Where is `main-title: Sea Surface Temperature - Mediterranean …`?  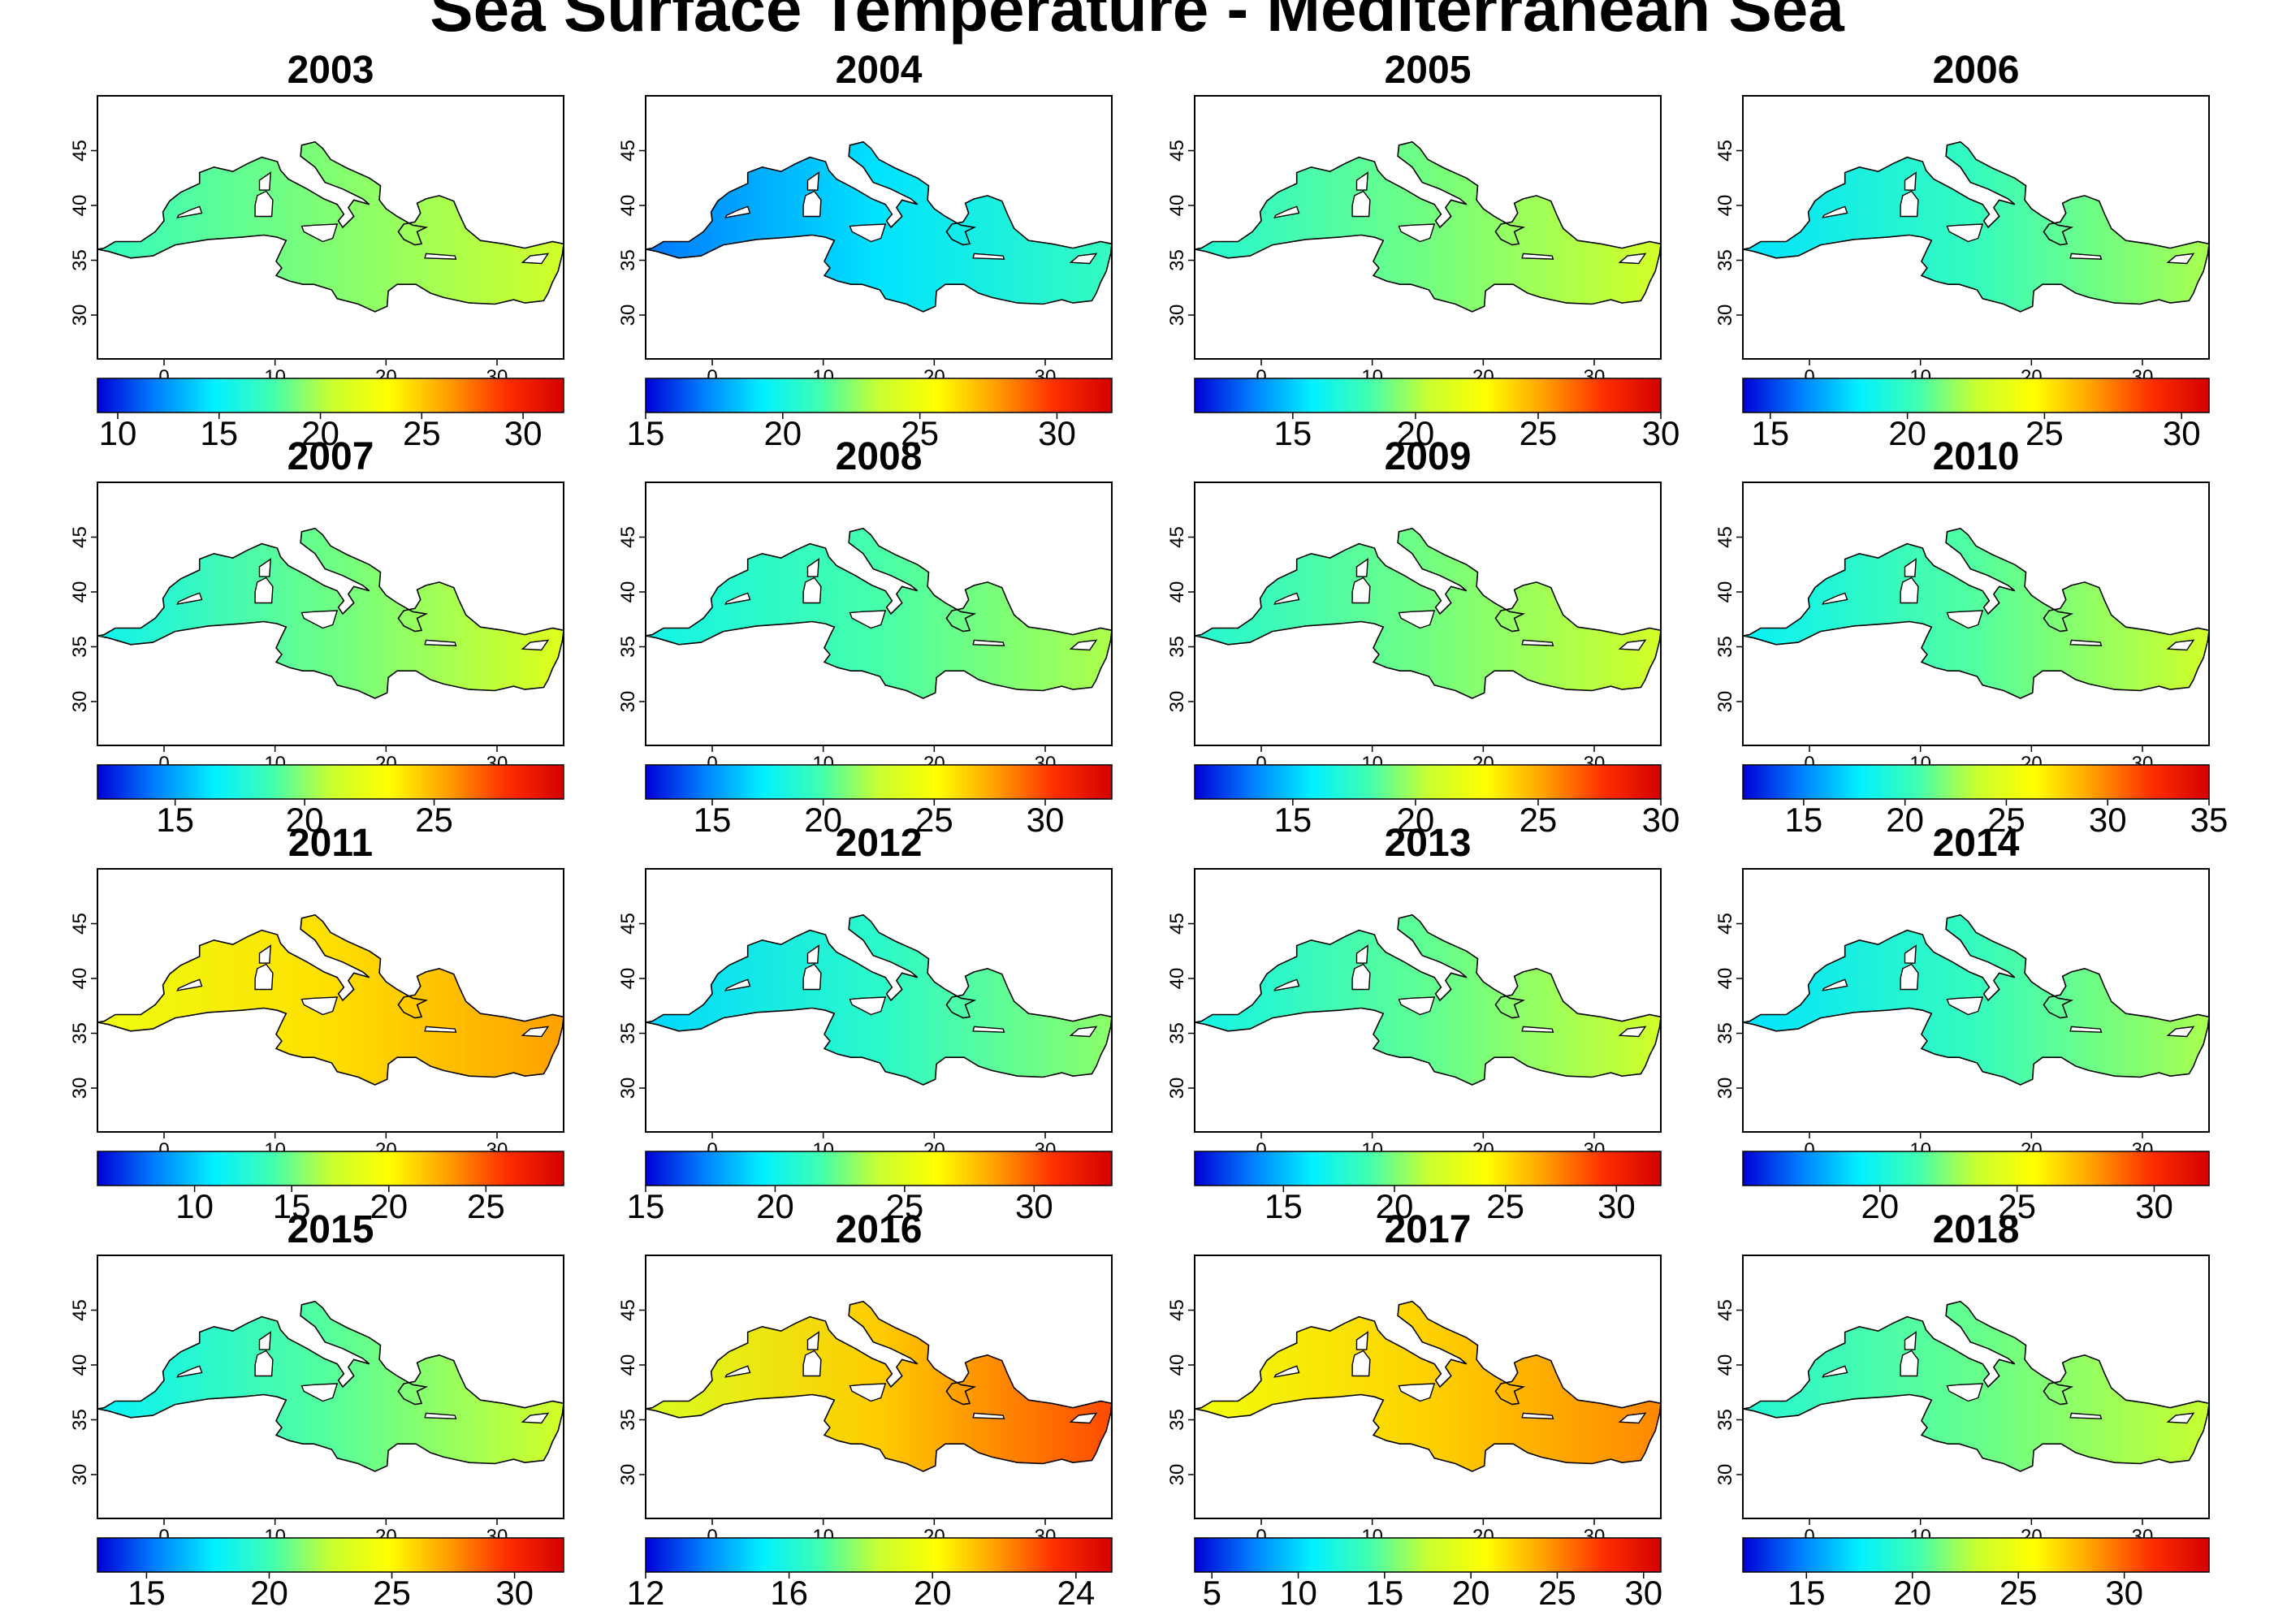 main-title: Sea Surface Temperature - Mediterranean … is located at coordinates (1137, 23).